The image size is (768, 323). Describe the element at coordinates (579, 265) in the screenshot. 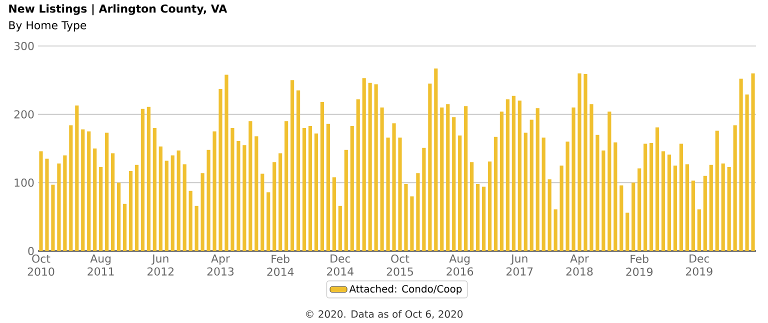

I see `x-tick-label: Apr 2018` at that location.